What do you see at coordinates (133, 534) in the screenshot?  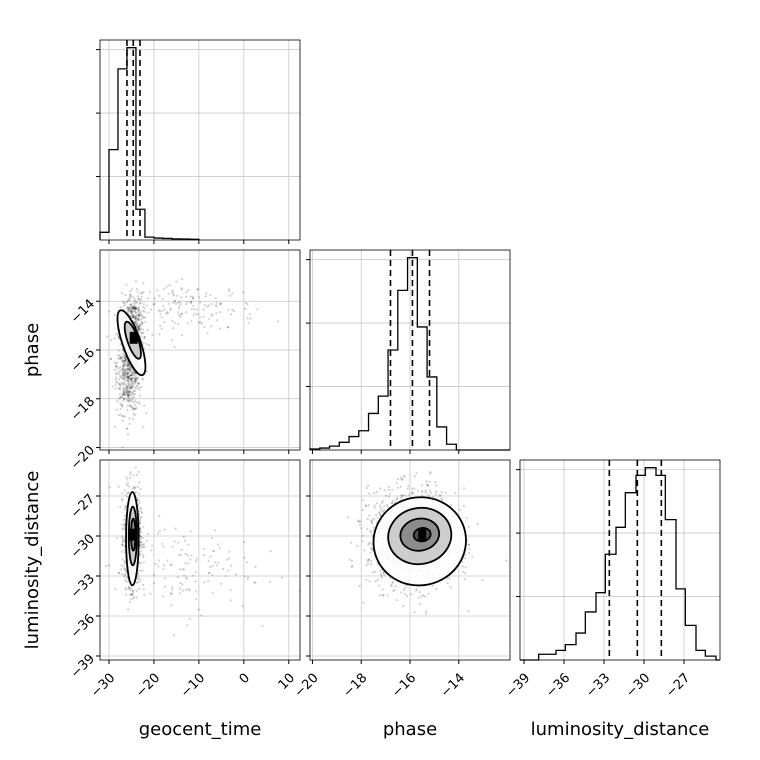 I see `density-peak` at bounding box center [133, 534].